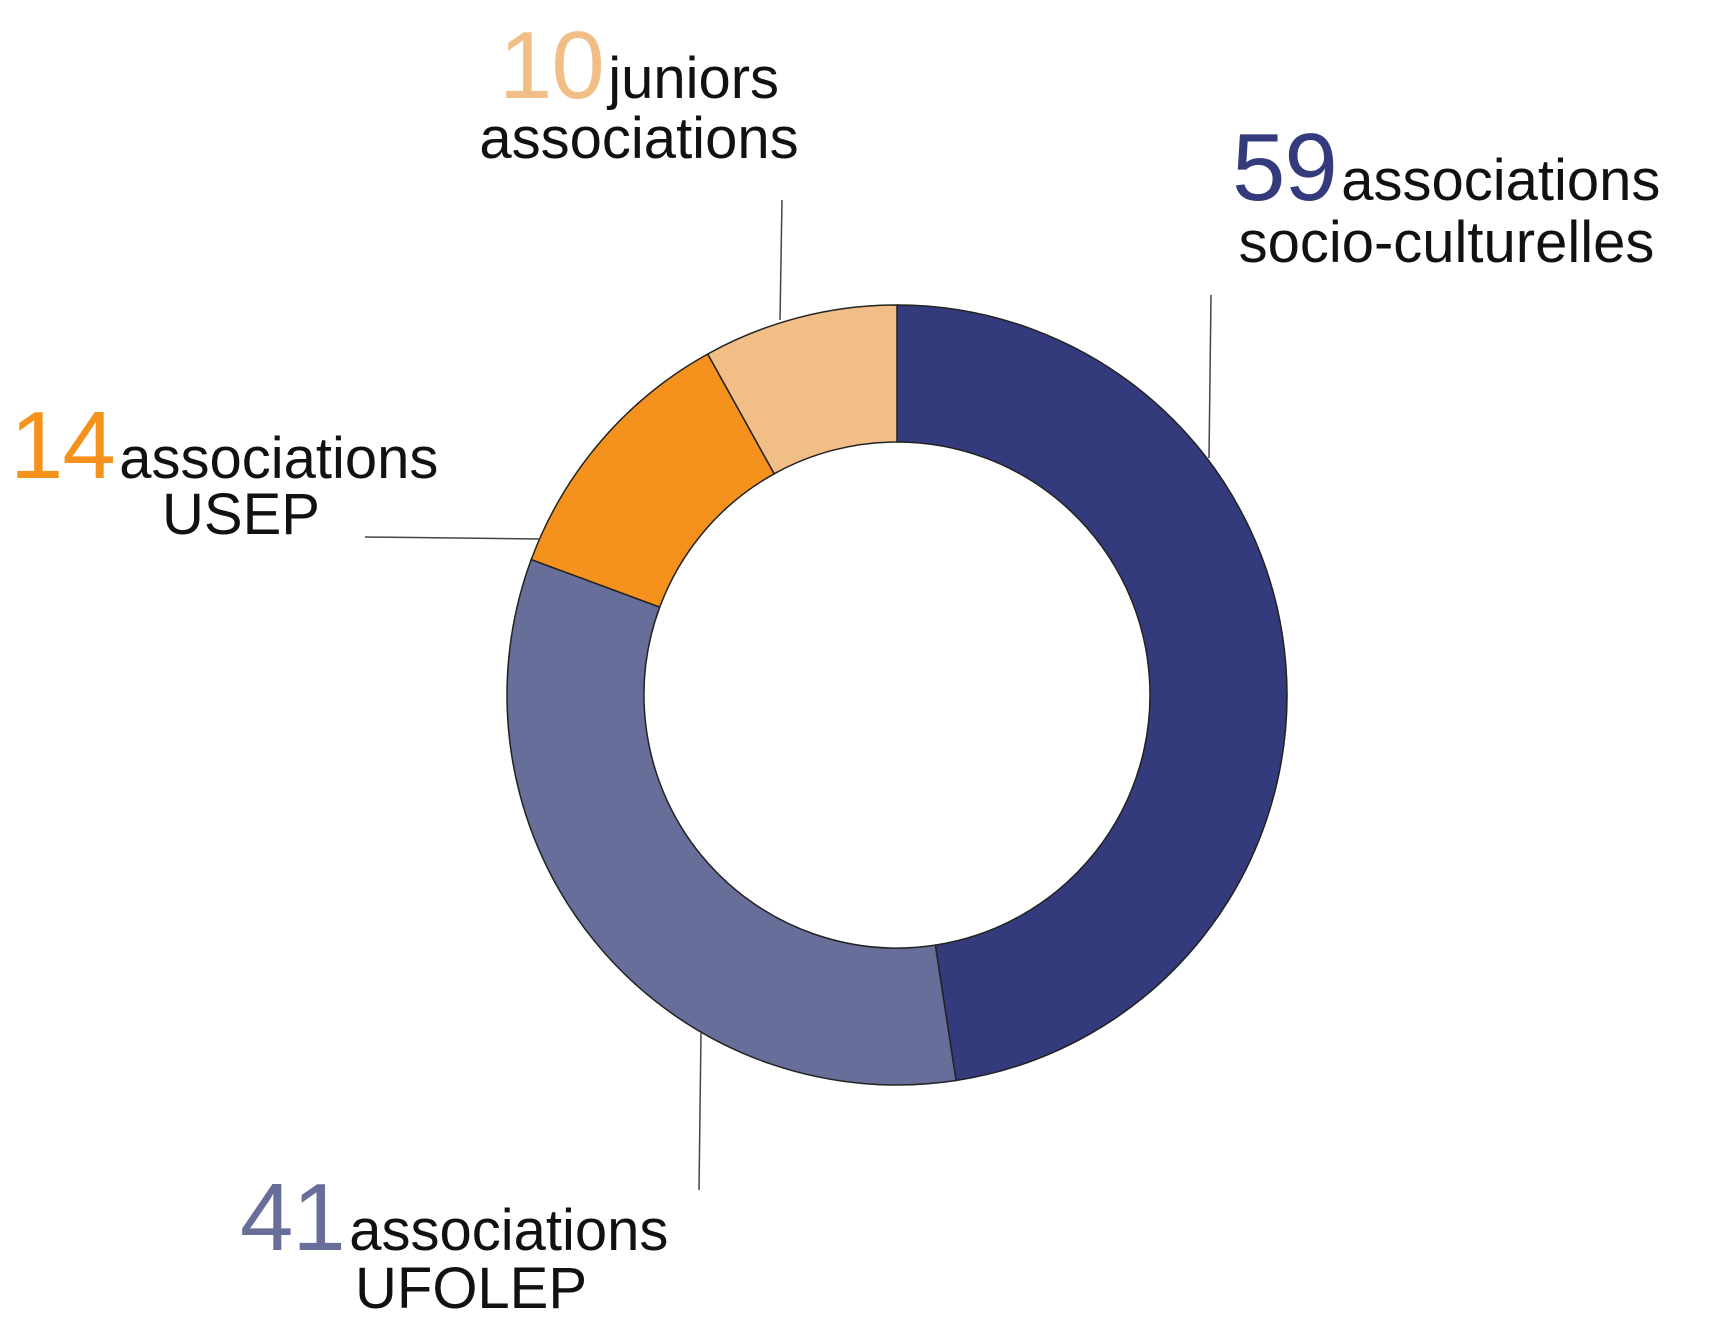 The height and width of the screenshot is (1321, 1721). Describe the element at coordinates (293, 1217) in the screenshot. I see `label-ufolep-number: 41` at that location.